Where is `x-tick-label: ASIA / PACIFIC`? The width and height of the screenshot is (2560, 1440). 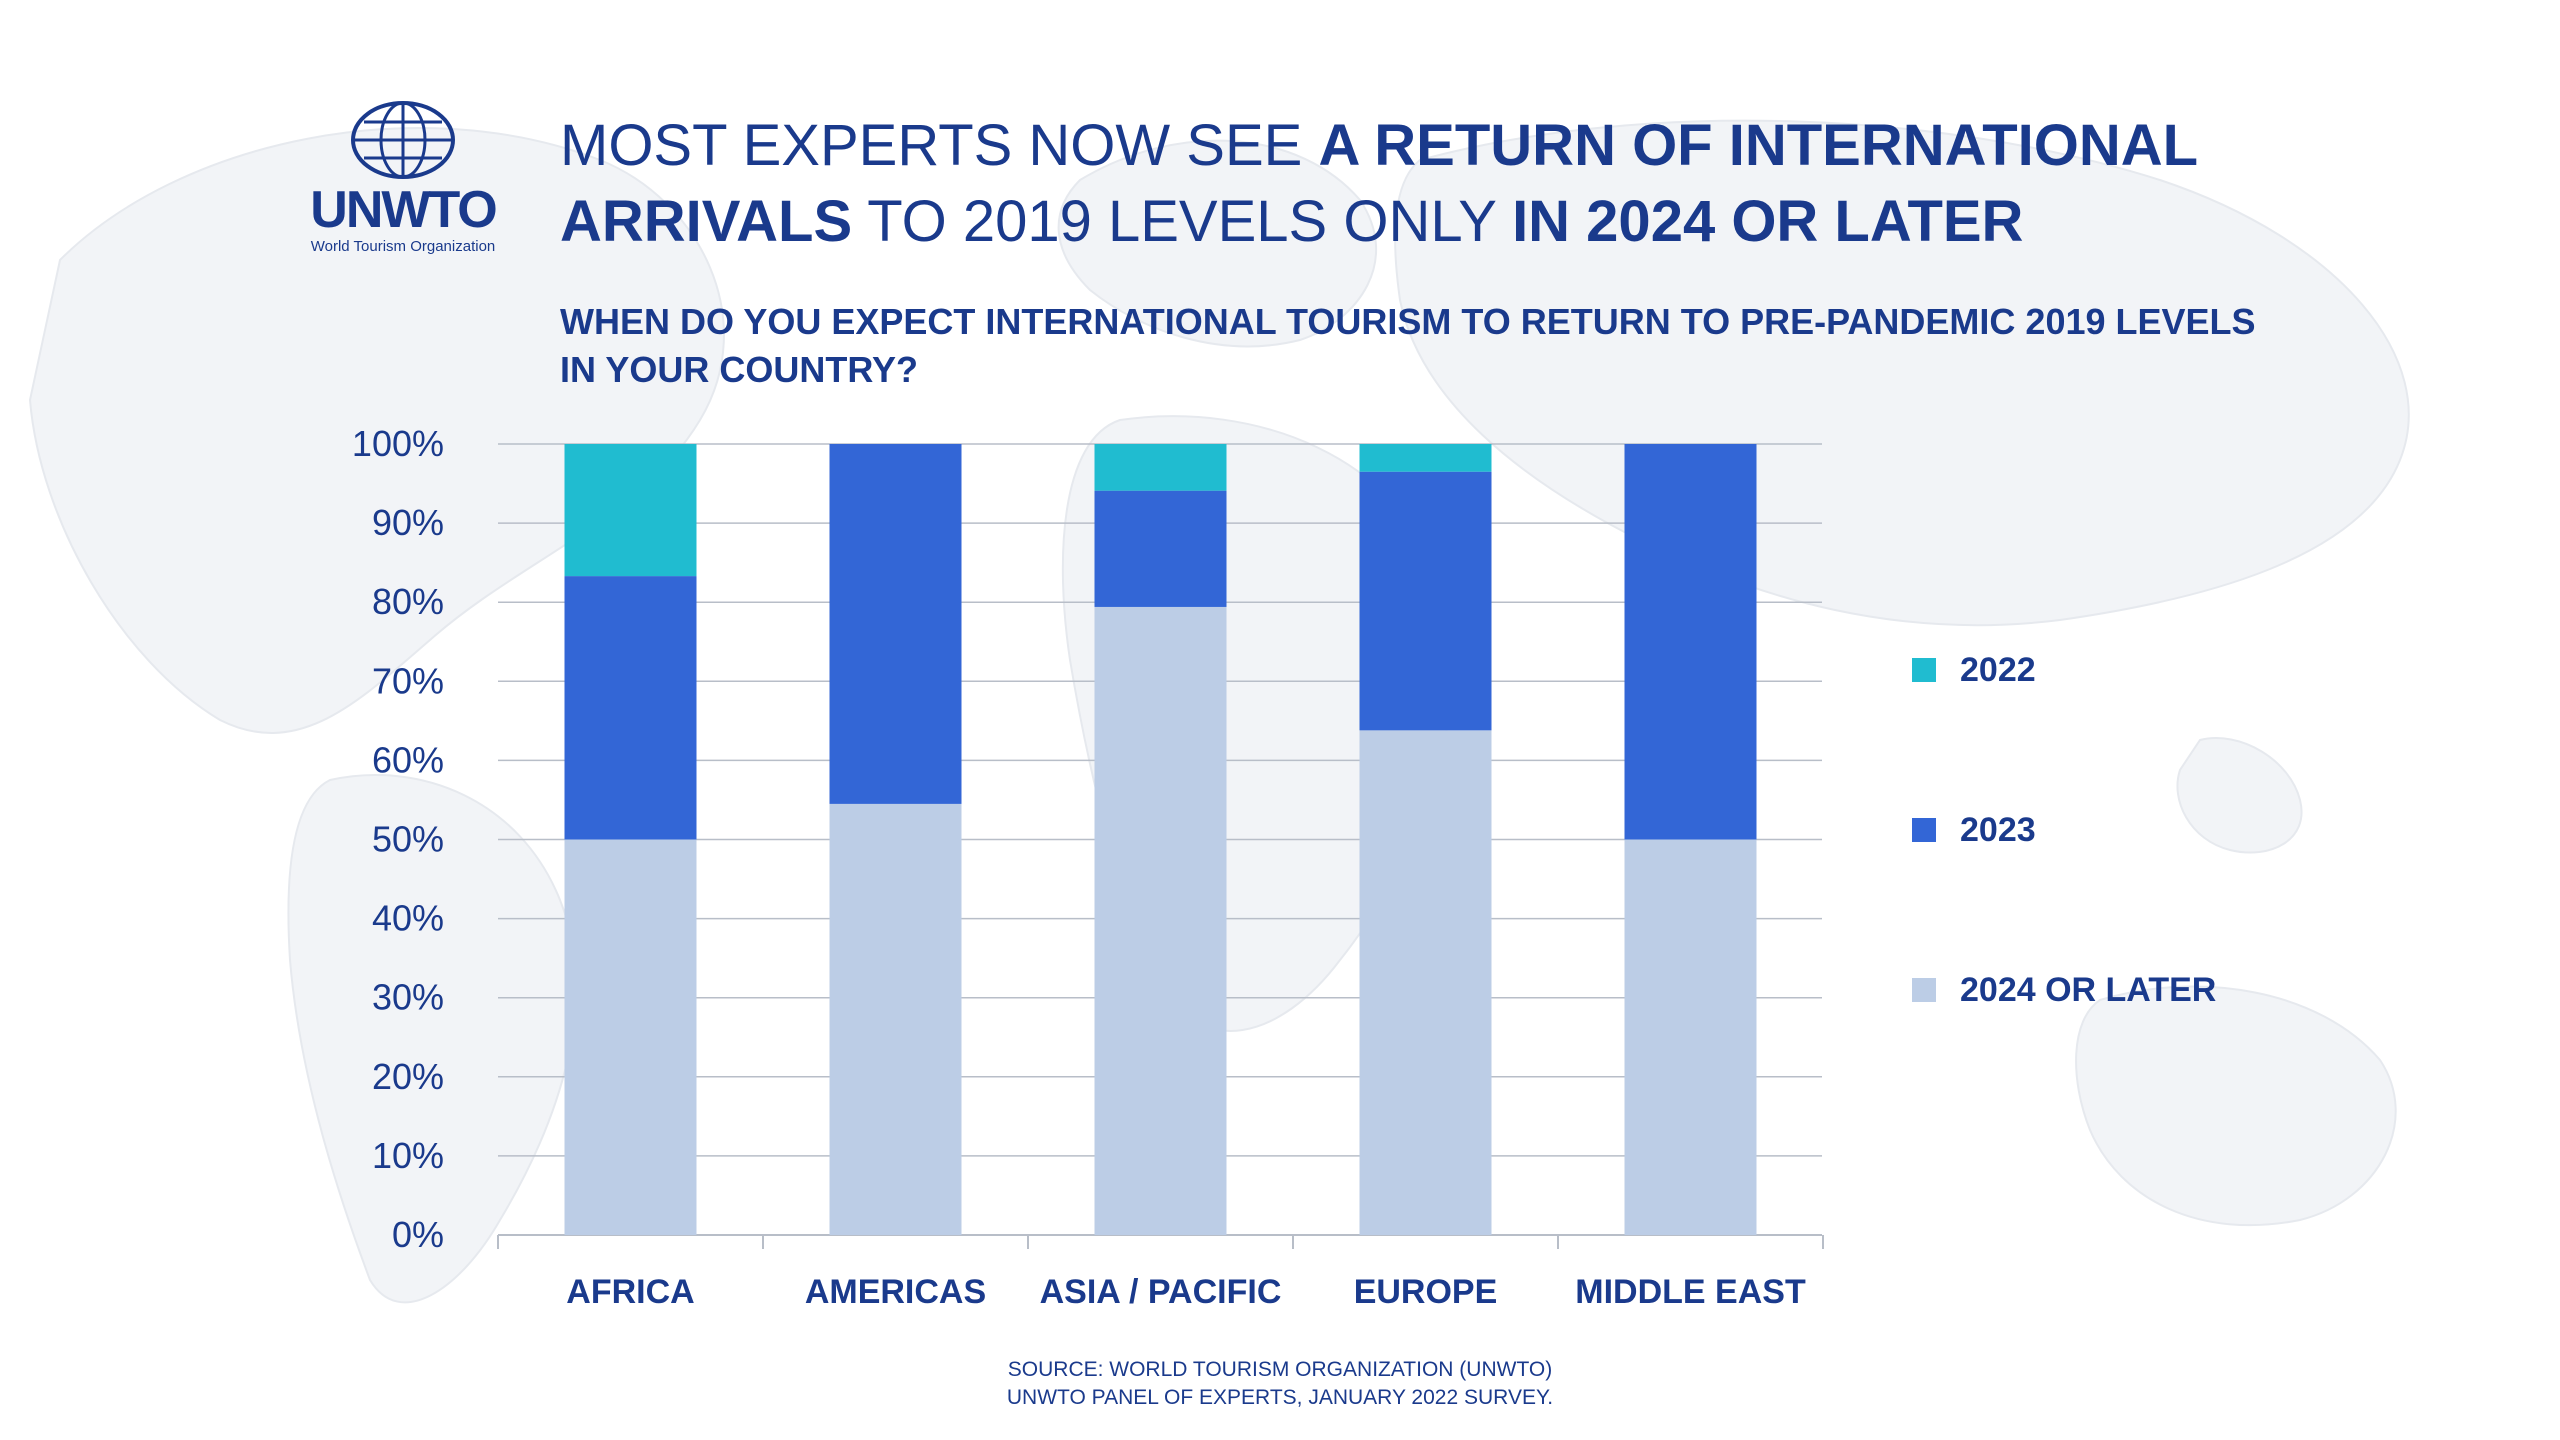
x-tick-label: ASIA / PACIFIC is located at coordinates (1161, 1292).